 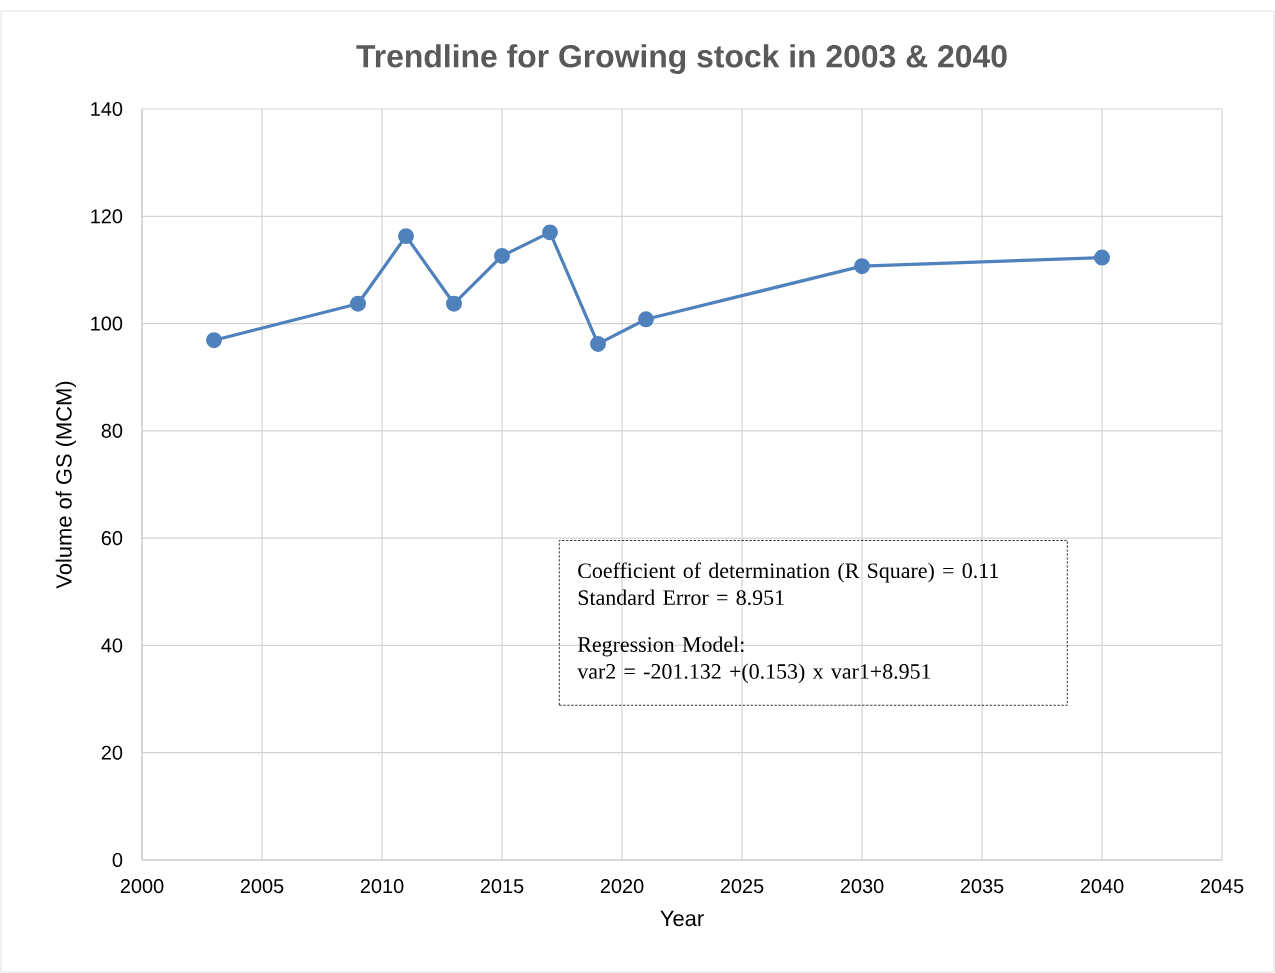 I want to click on x-tick-label: 2045, so click(x=1222, y=886).